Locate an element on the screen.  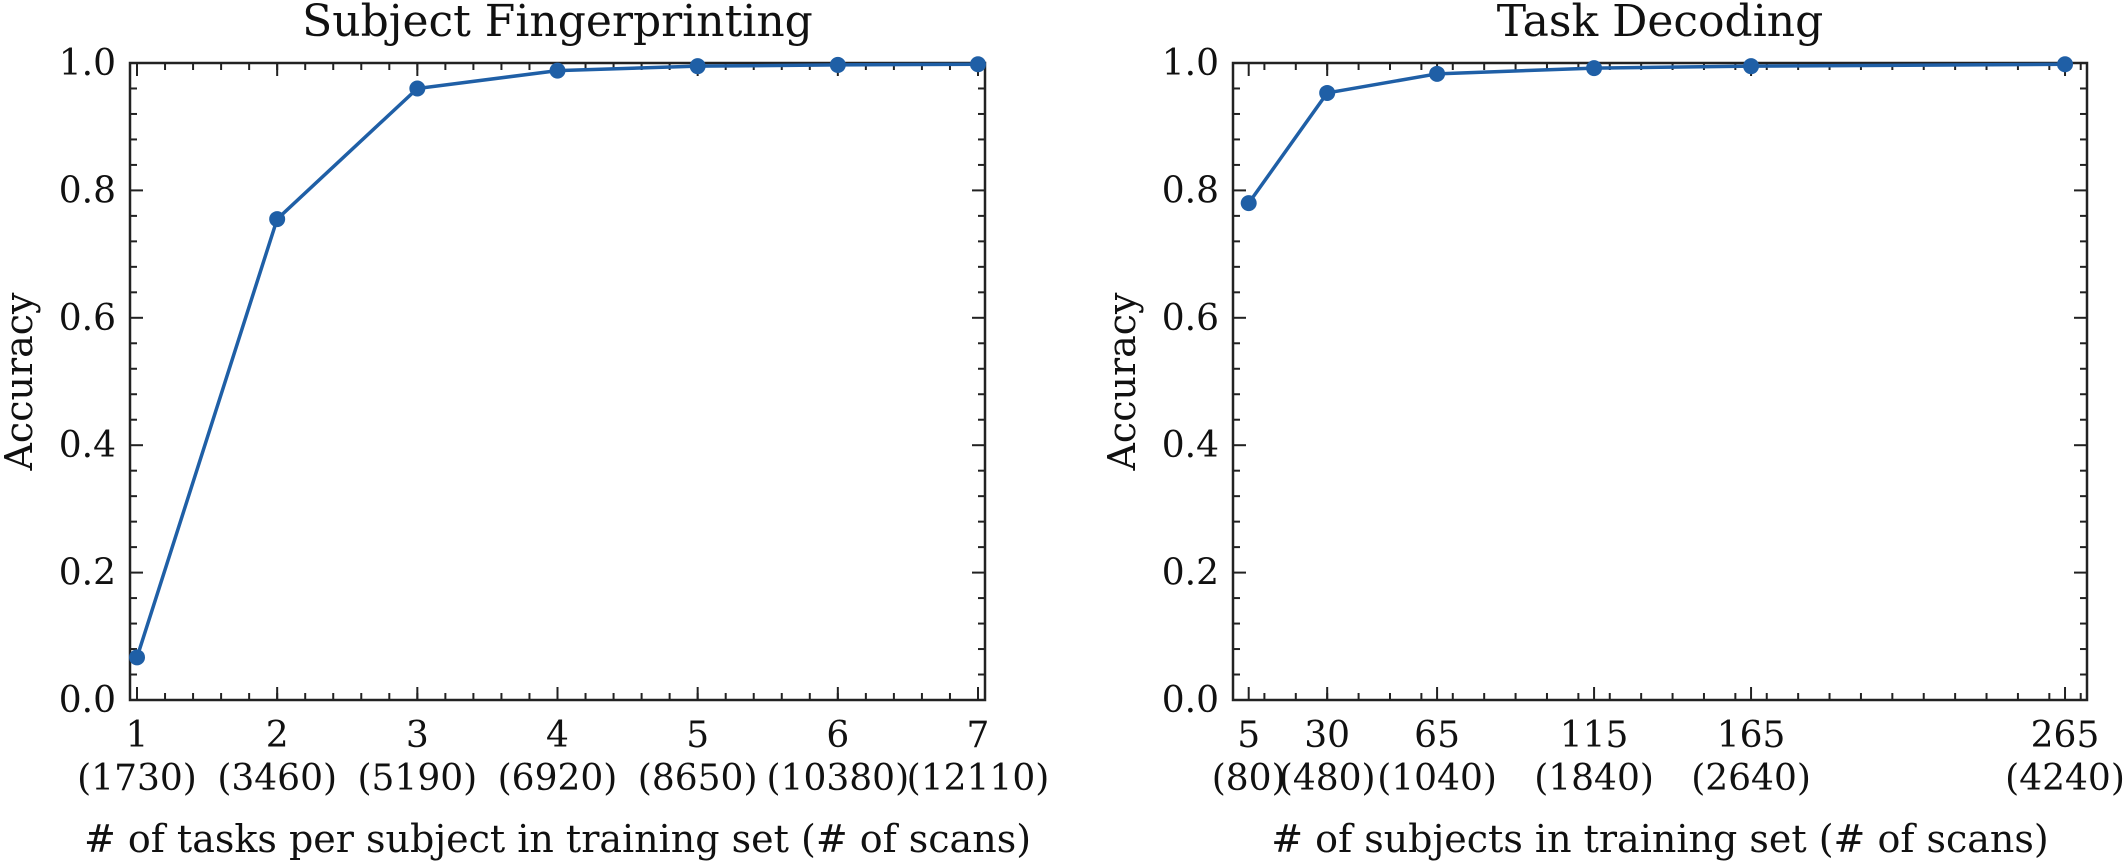
x-tick-label: 115 is located at coordinates (1594, 735).